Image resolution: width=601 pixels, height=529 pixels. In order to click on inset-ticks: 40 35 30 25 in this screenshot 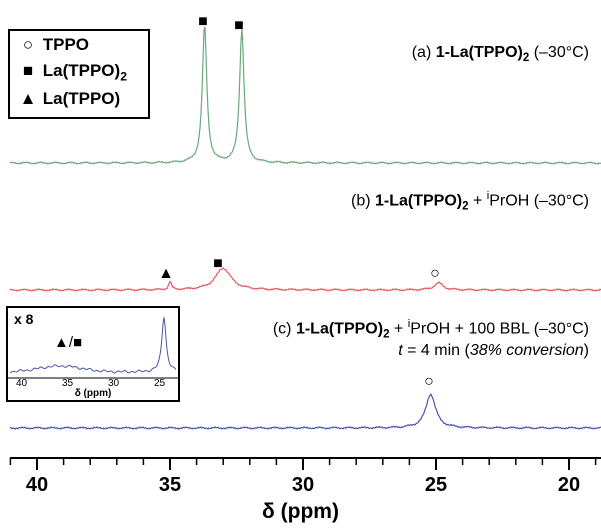, I will do `click(91, 383)`.